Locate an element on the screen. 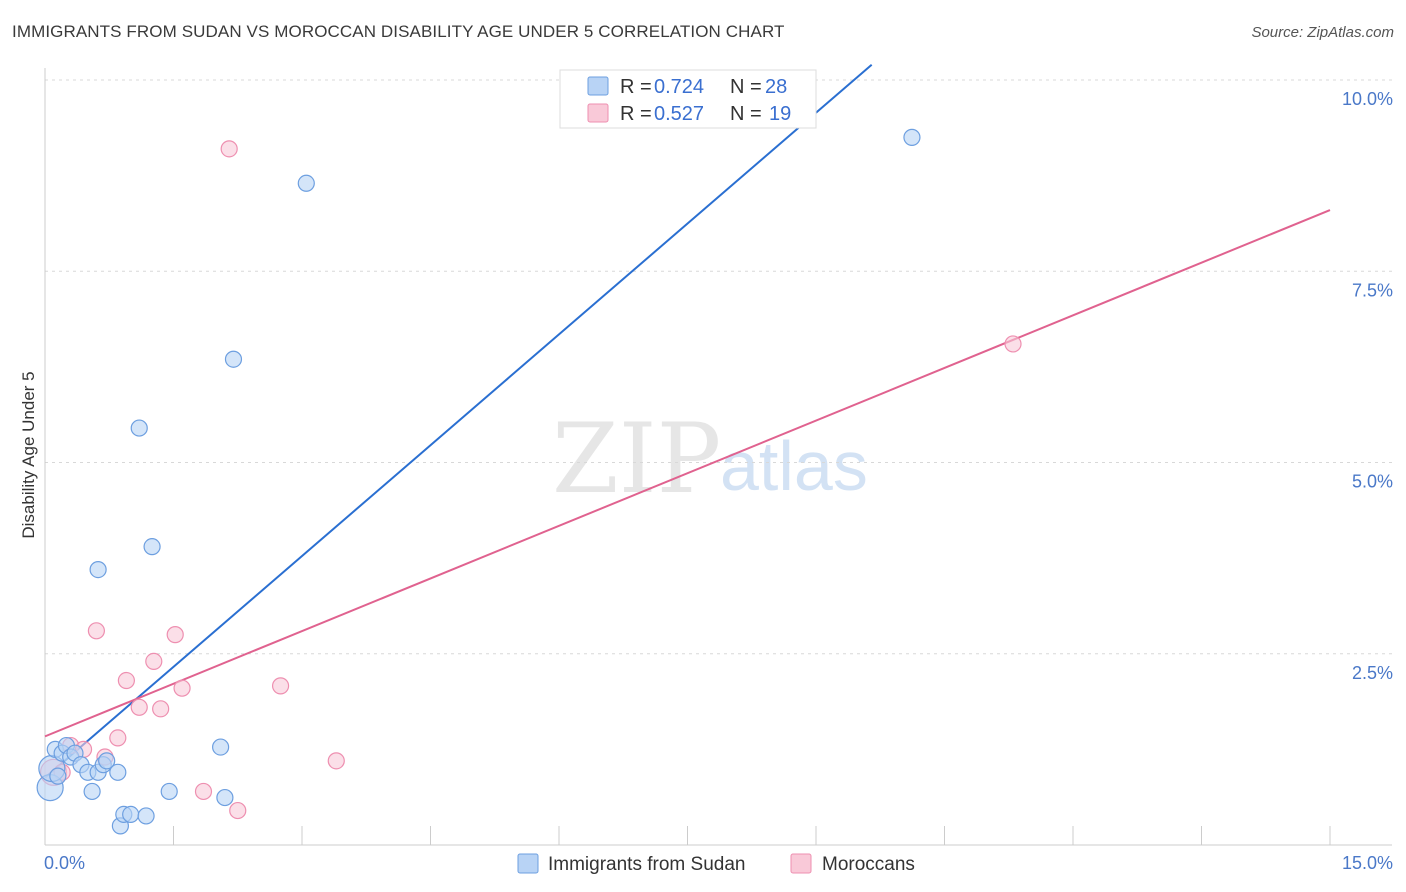 This screenshot has width=1406, height=892. legend-n-value-2: 19 is located at coordinates (780, 114).